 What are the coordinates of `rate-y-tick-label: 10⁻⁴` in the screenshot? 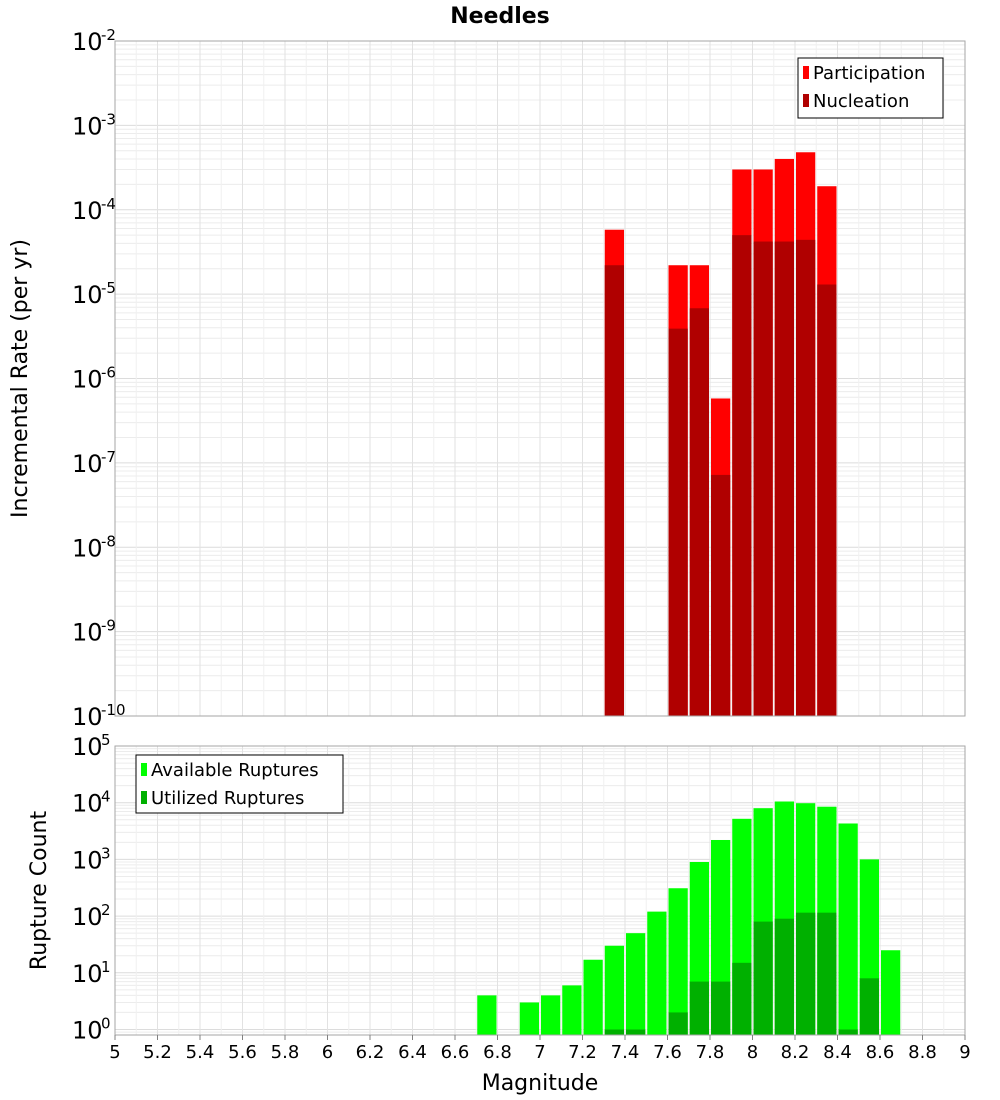 It's located at (94, 210).